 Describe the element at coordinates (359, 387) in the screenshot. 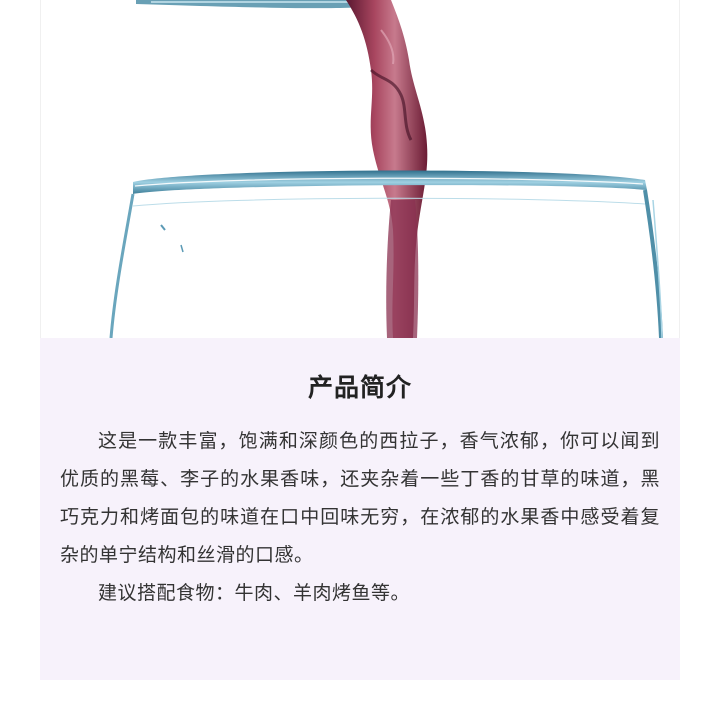

I see `section-title: 产品简介` at that location.